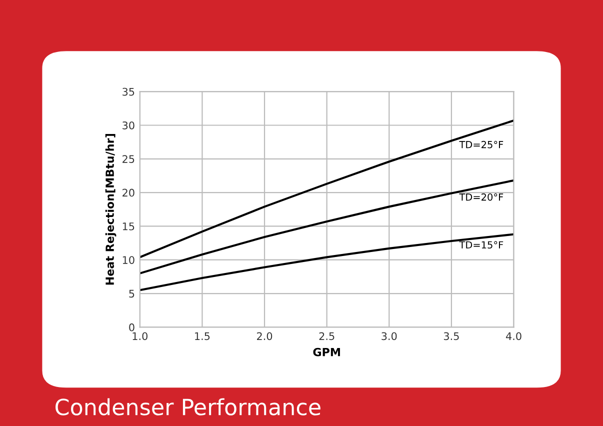  Describe the element at coordinates (326, 352) in the screenshot. I see `x-axis-title: GPM` at that location.